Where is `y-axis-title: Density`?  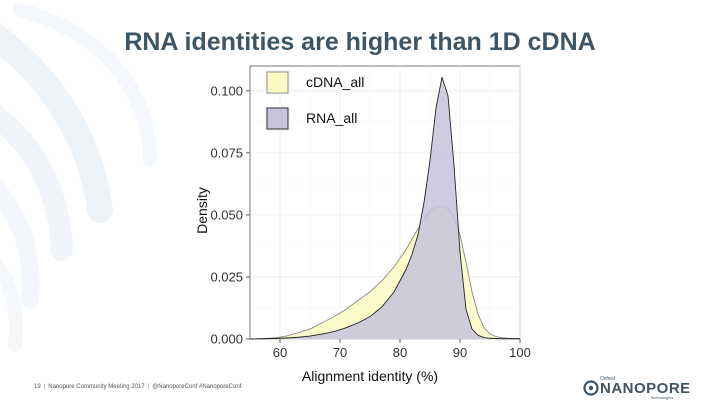 y-axis-title: Density is located at coordinates (202, 210).